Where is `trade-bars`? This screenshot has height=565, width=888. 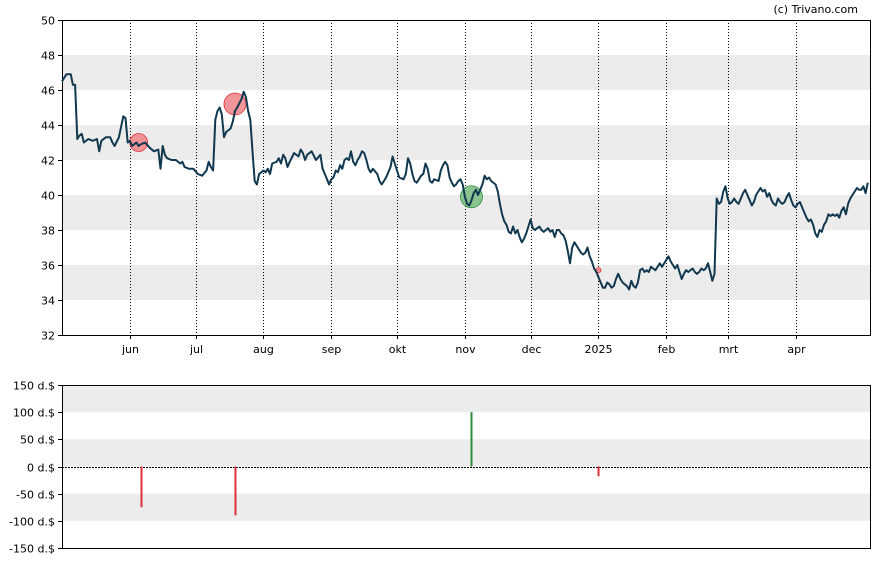 trade-bars is located at coordinates (370, 464).